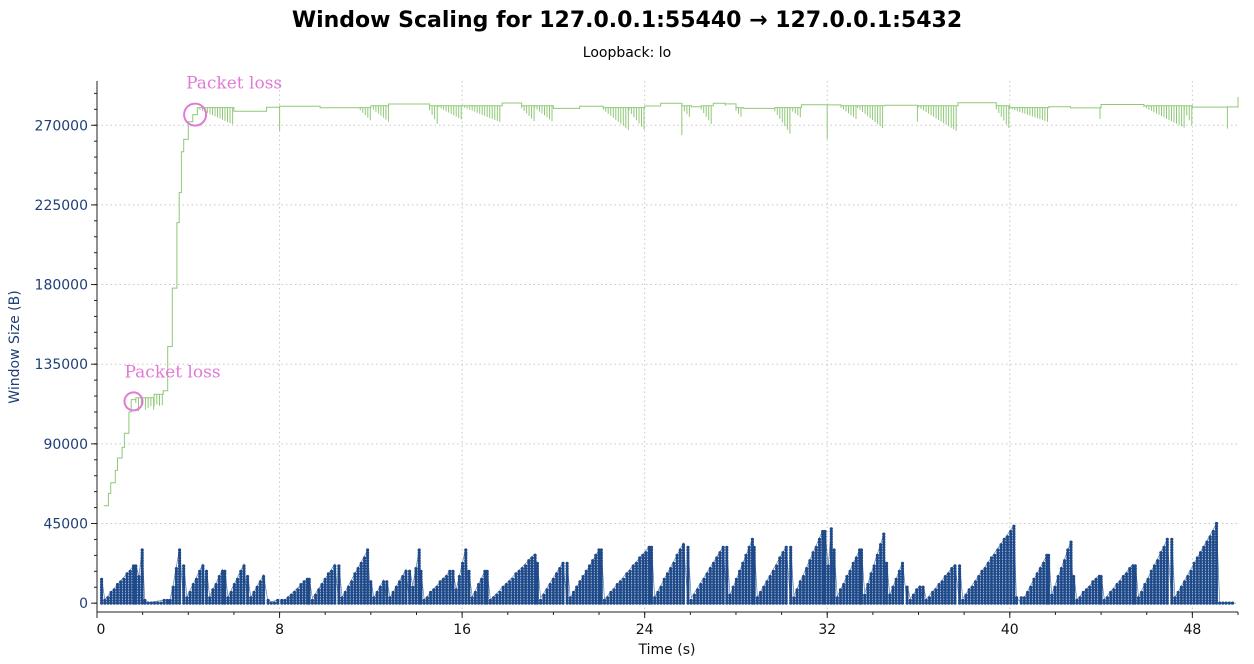  Describe the element at coordinates (645, 630) in the screenshot. I see `x-tick-label: 24` at that location.